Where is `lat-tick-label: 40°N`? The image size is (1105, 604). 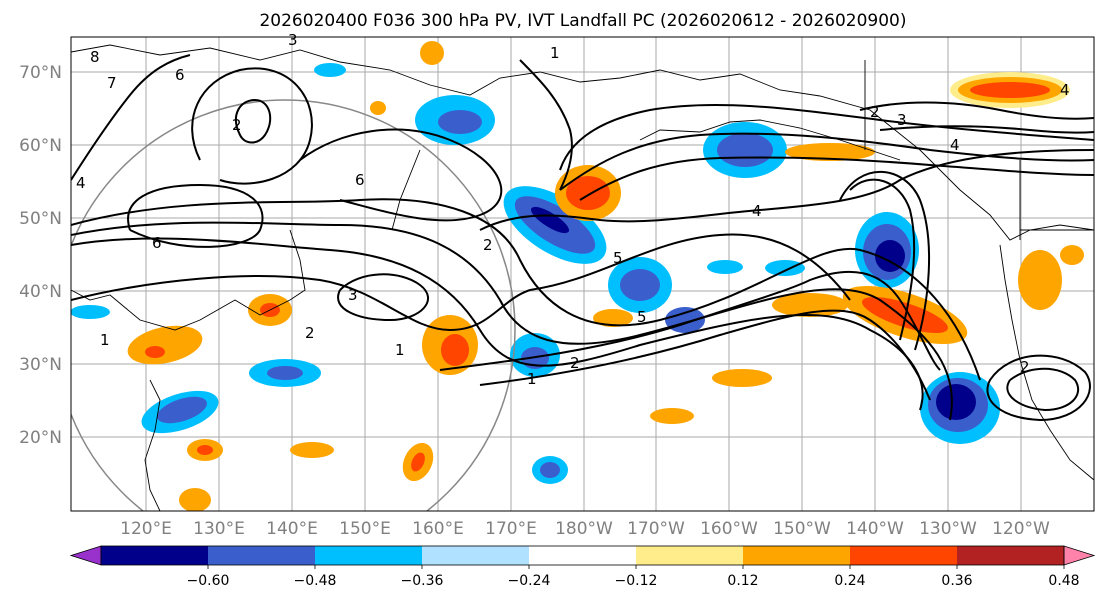 lat-tick-label: 40°N is located at coordinates (40, 292).